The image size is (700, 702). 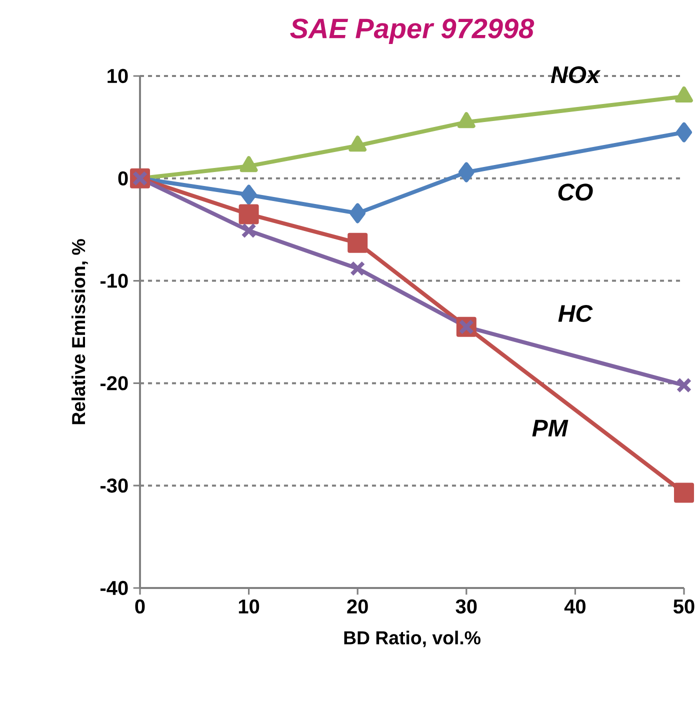 I want to click on y-tick-label: 10, so click(x=118, y=76).